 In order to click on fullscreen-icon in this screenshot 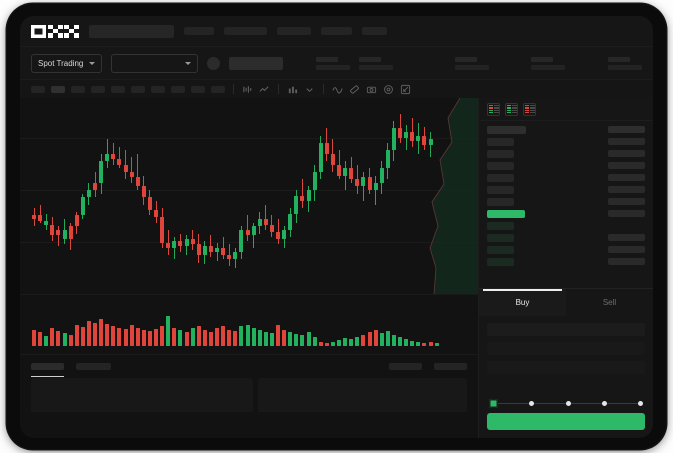, I will do `click(405, 89)`.